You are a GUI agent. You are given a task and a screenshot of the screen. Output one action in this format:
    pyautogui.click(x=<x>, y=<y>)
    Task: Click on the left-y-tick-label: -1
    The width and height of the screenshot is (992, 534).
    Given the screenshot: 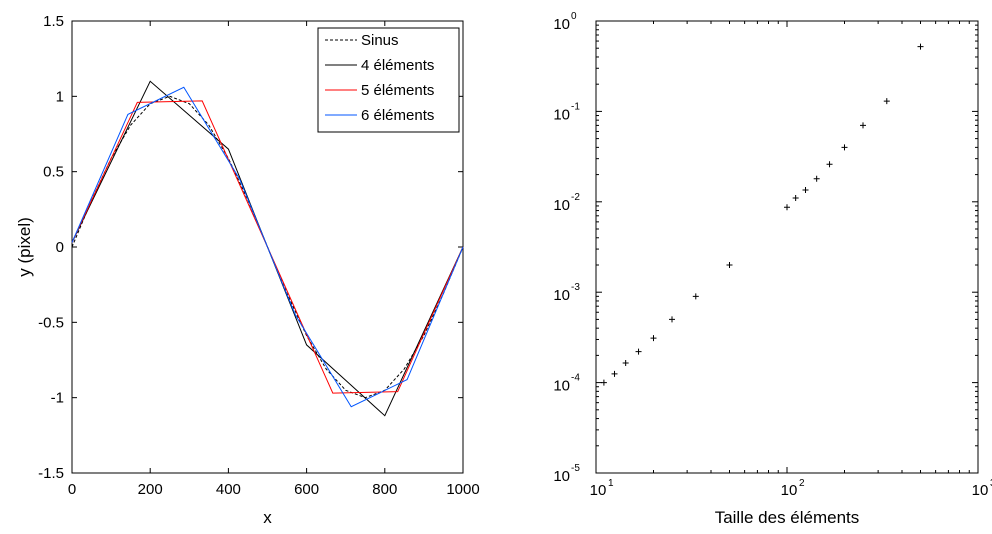 What is the action you would take?
    pyautogui.click(x=57, y=398)
    